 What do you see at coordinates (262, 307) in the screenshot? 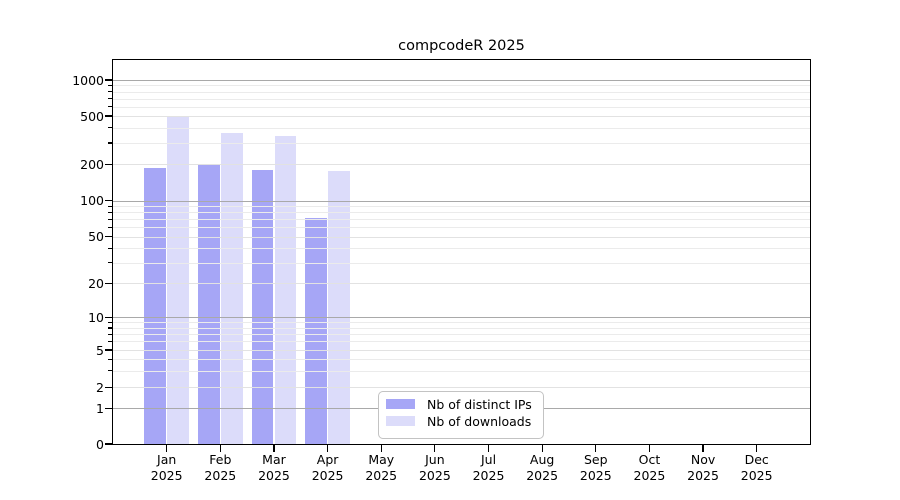
I see `bar-distinct-ips-mar` at bounding box center [262, 307].